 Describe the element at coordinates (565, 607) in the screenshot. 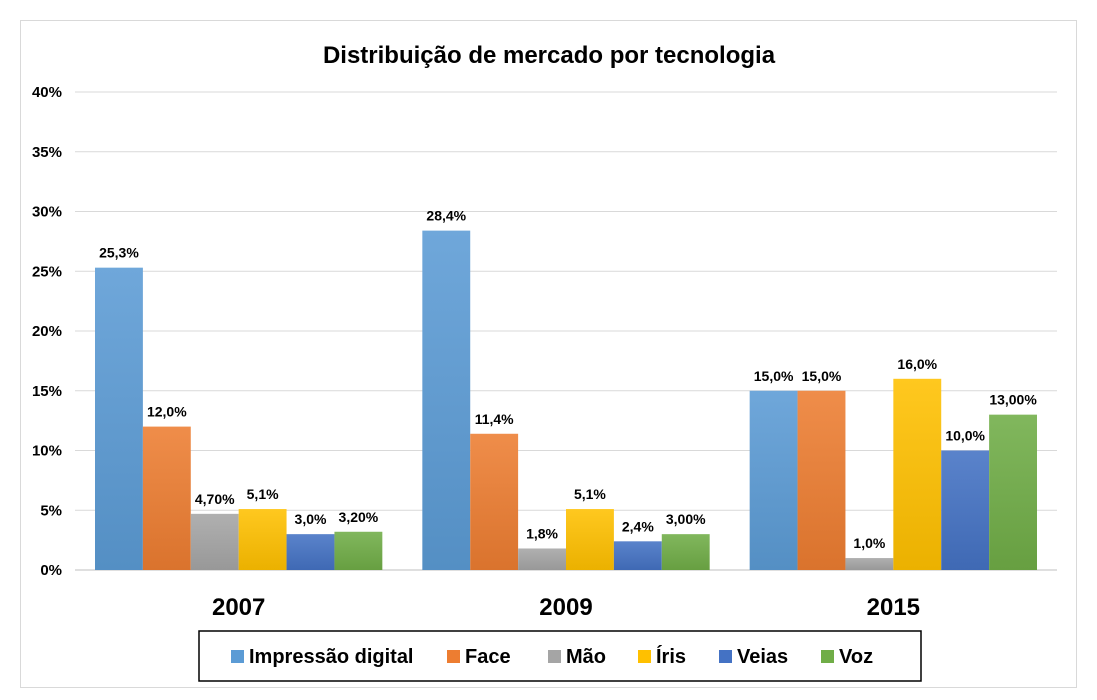

I see `x-category-label: 2009` at that location.